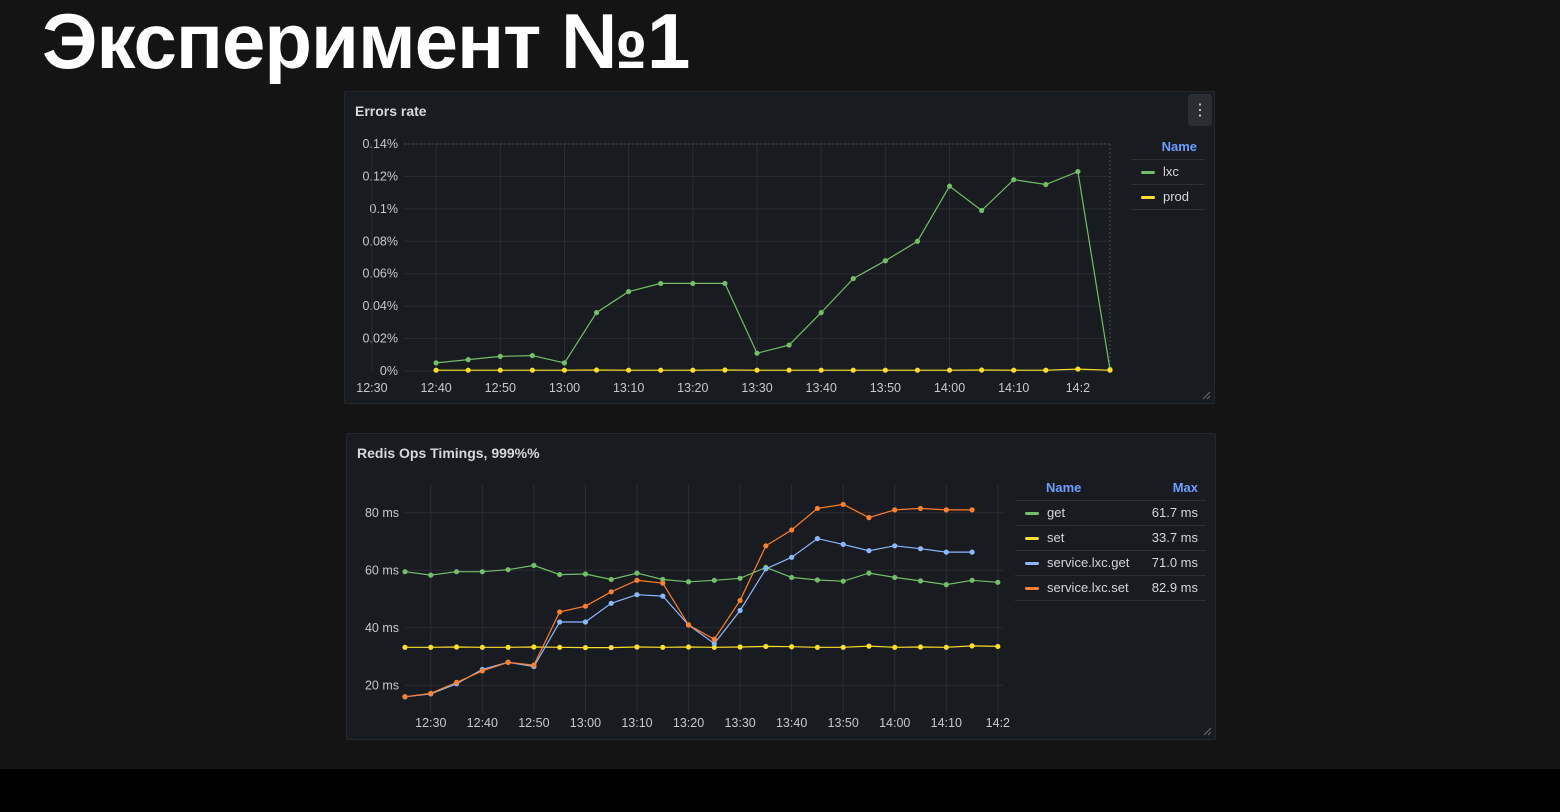  I want to click on legend-item-label: prod, so click(1176, 196).